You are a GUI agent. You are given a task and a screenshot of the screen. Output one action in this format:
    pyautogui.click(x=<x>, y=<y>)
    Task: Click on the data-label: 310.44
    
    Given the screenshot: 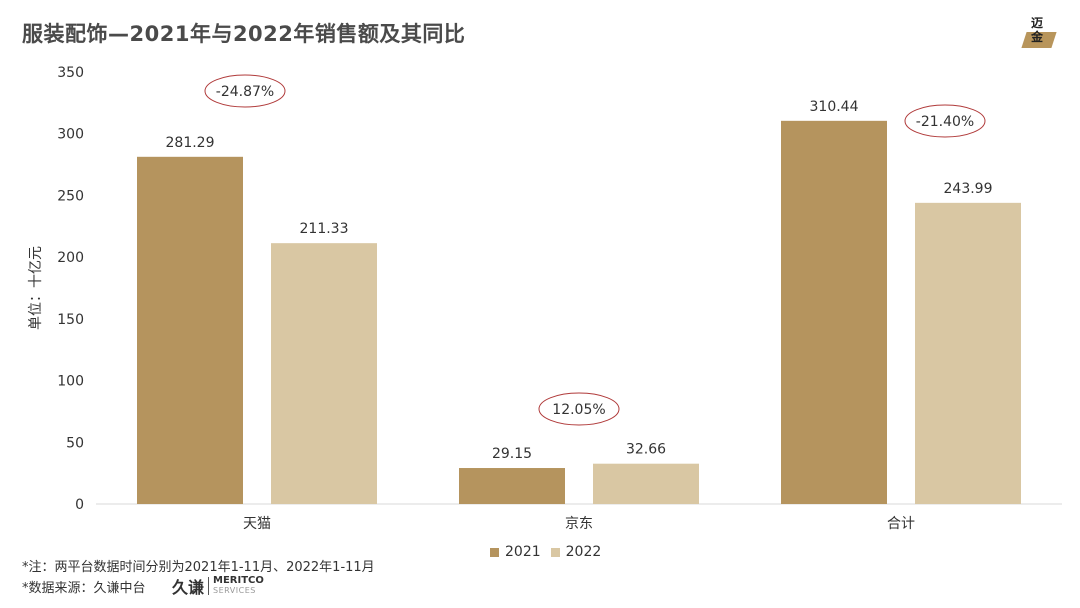 What is the action you would take?
    pyautogui.click(x=834, y=107)
    